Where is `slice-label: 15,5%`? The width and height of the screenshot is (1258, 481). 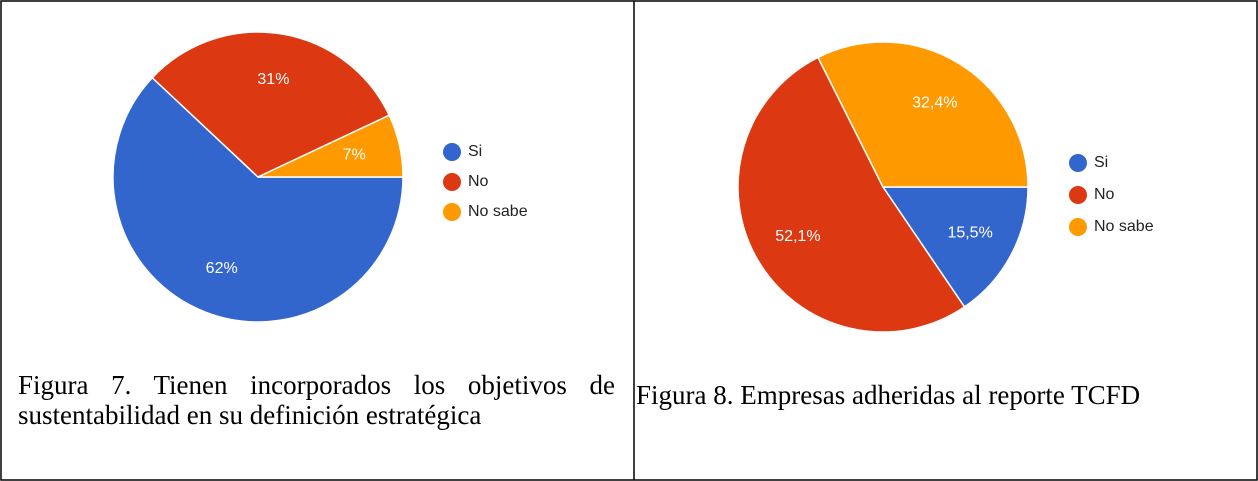
slice-label: 15,5% is located at coordinates (969, 232).